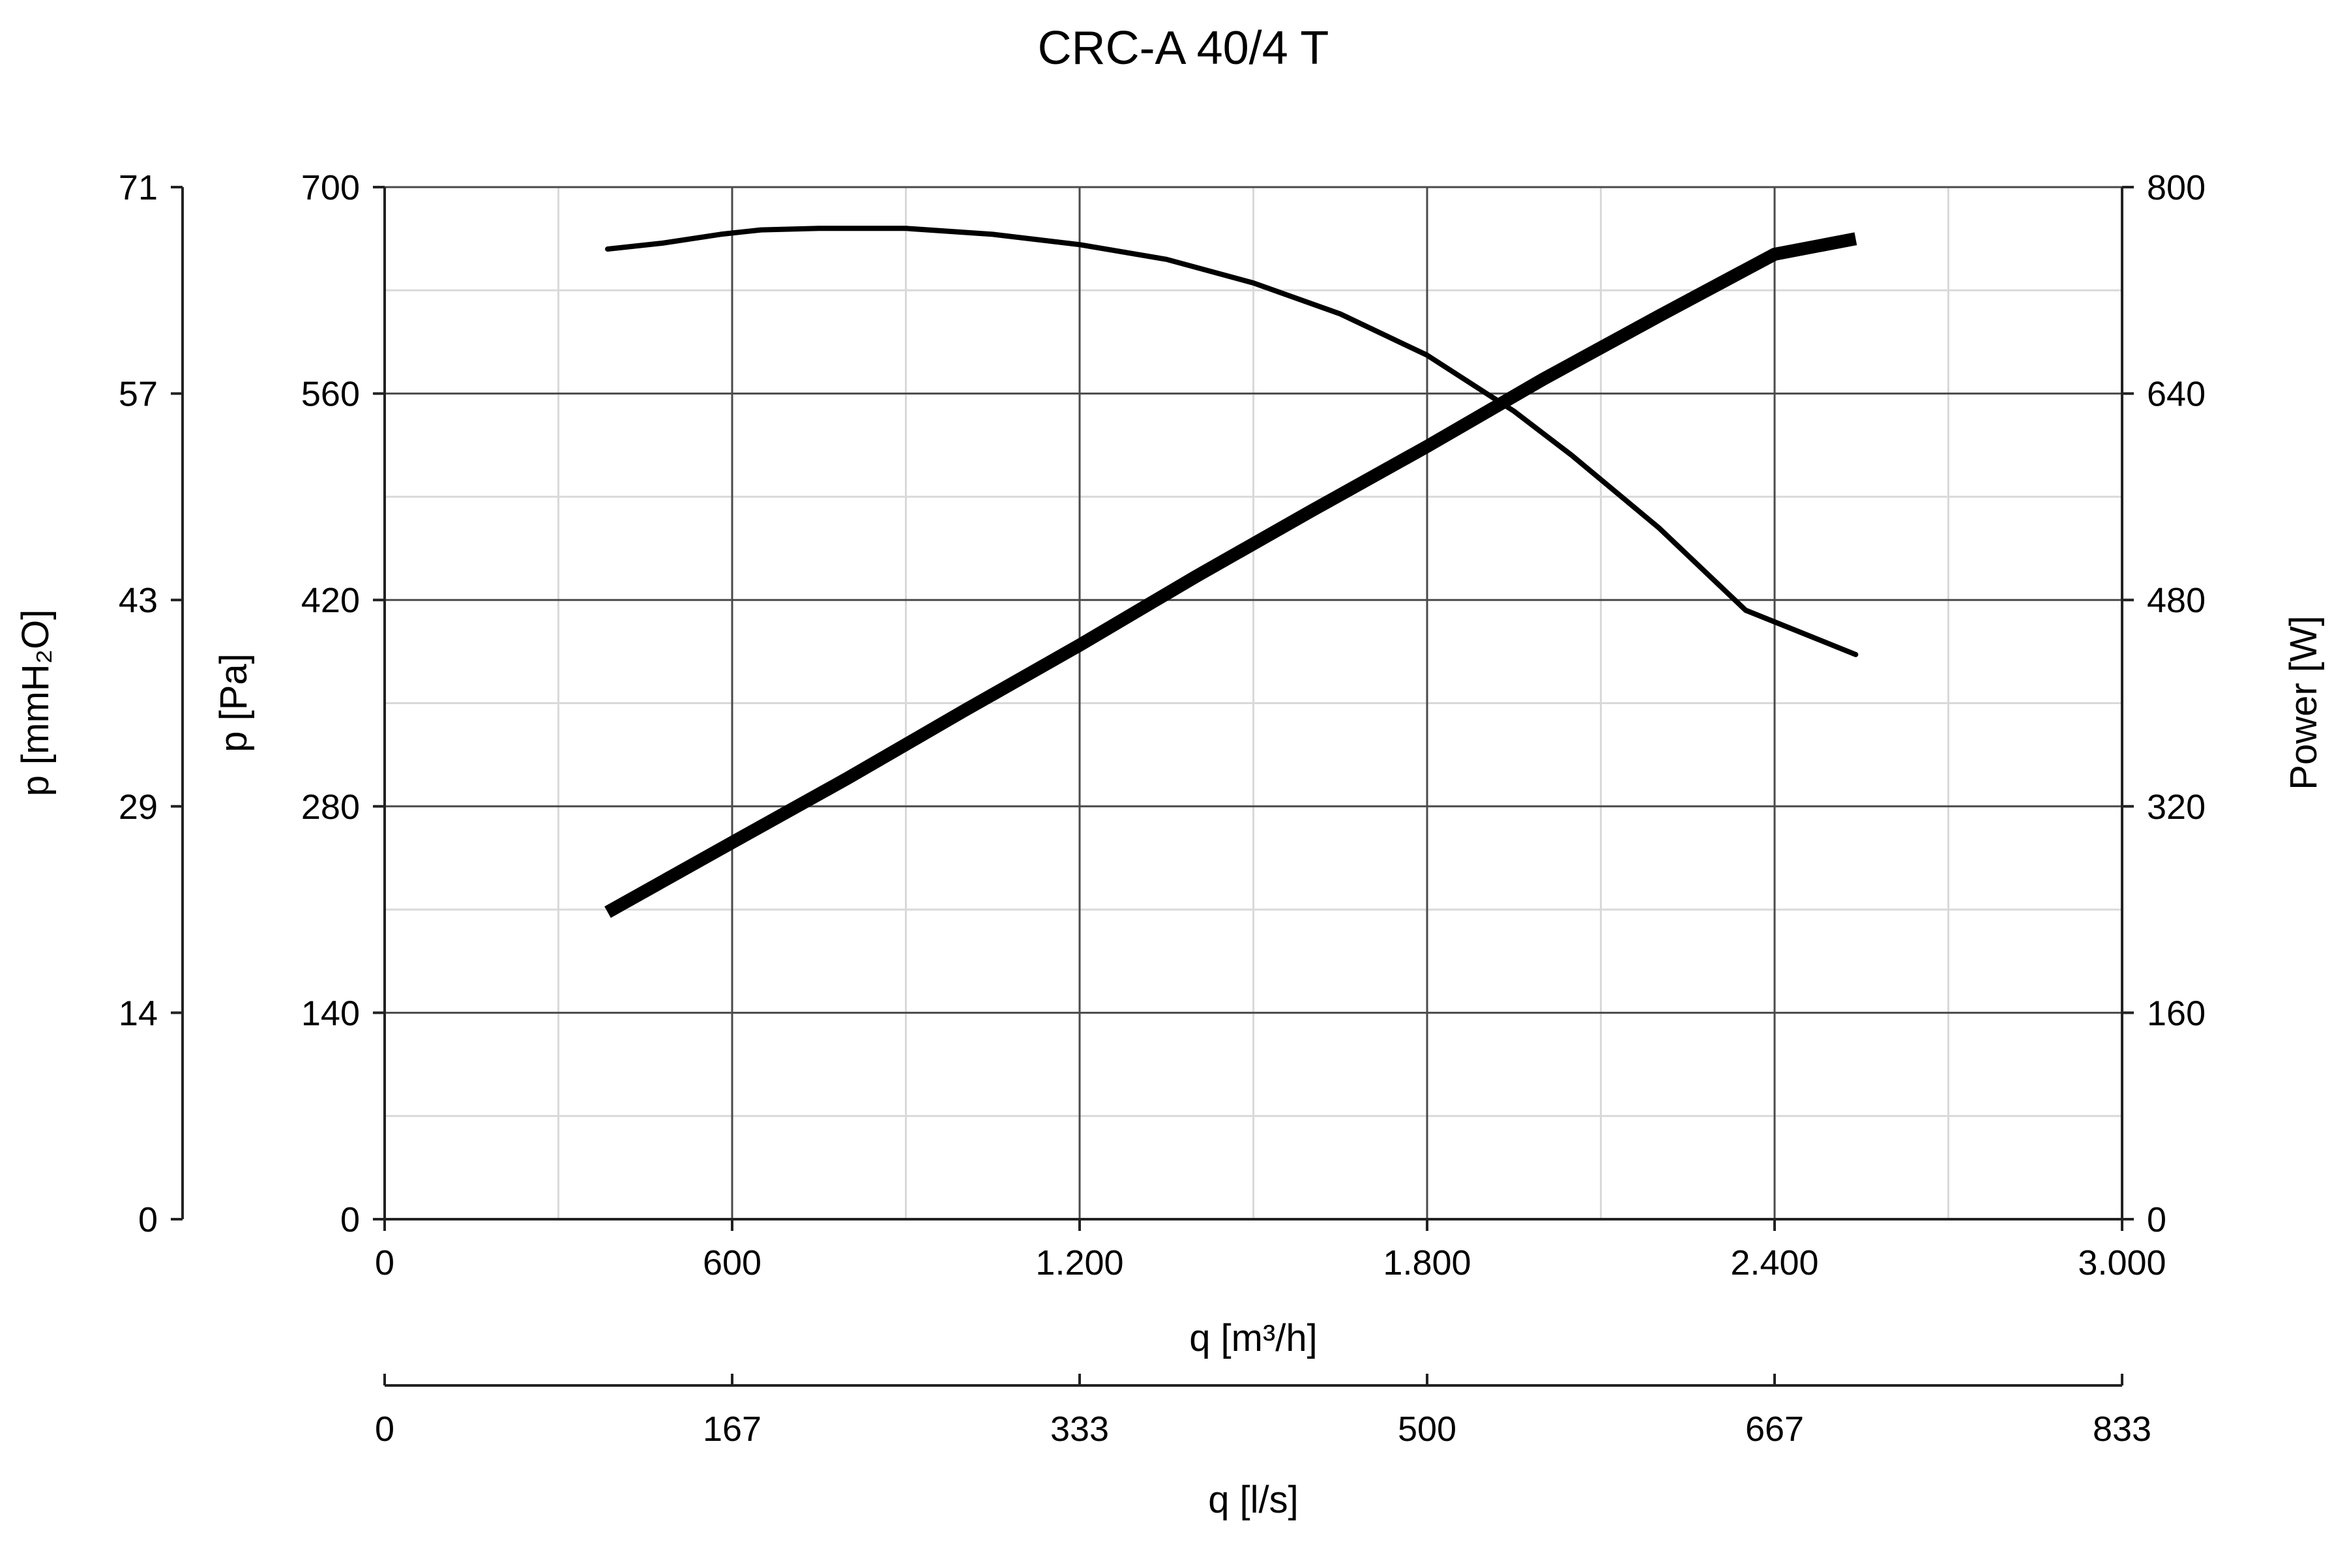 The image size is (2347, 1568). Describe the element at coordinates (2176, 807) in the screenshot. I see `y-tick-label-power: 320` at that location.